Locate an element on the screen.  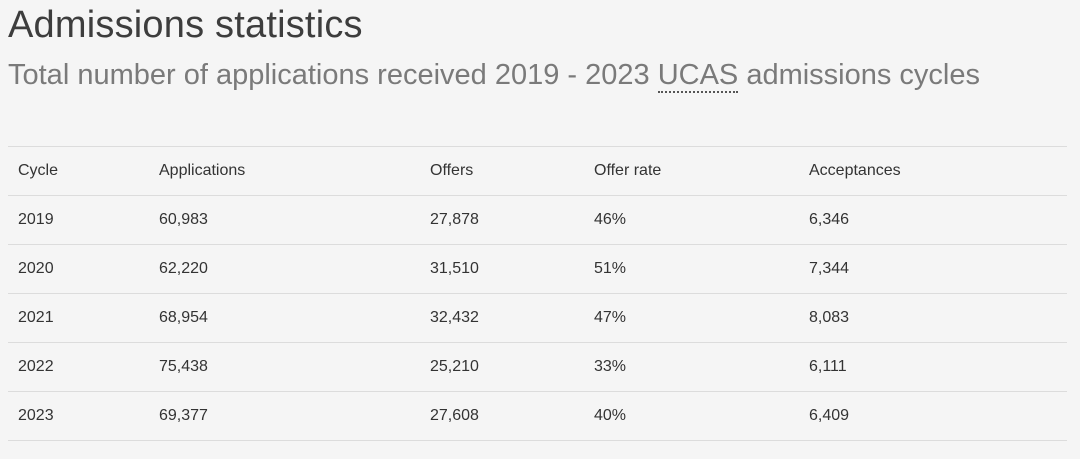
column-header-offer-rate: Offer rate is located at coordinates (691, 171).